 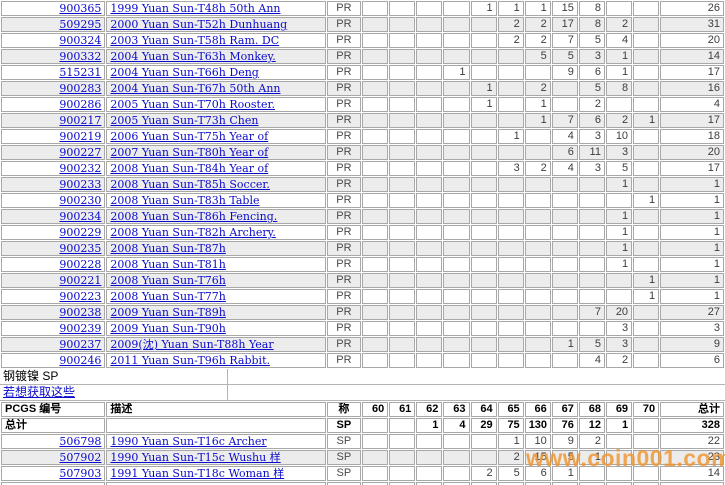 What do you see at coordinates (216, 457) in the screenshot?
I see `coin-description-link: 1990 Yuan Sun-T15c Wushu 样` at bounding box center [216, 457].